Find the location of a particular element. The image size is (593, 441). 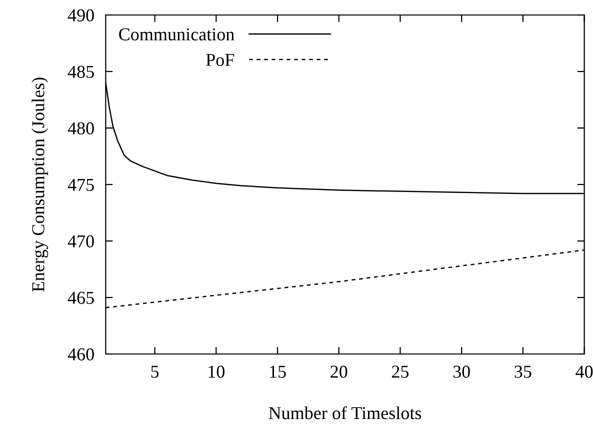

y-tick-label: 490 is located at coordinates (81, 15).